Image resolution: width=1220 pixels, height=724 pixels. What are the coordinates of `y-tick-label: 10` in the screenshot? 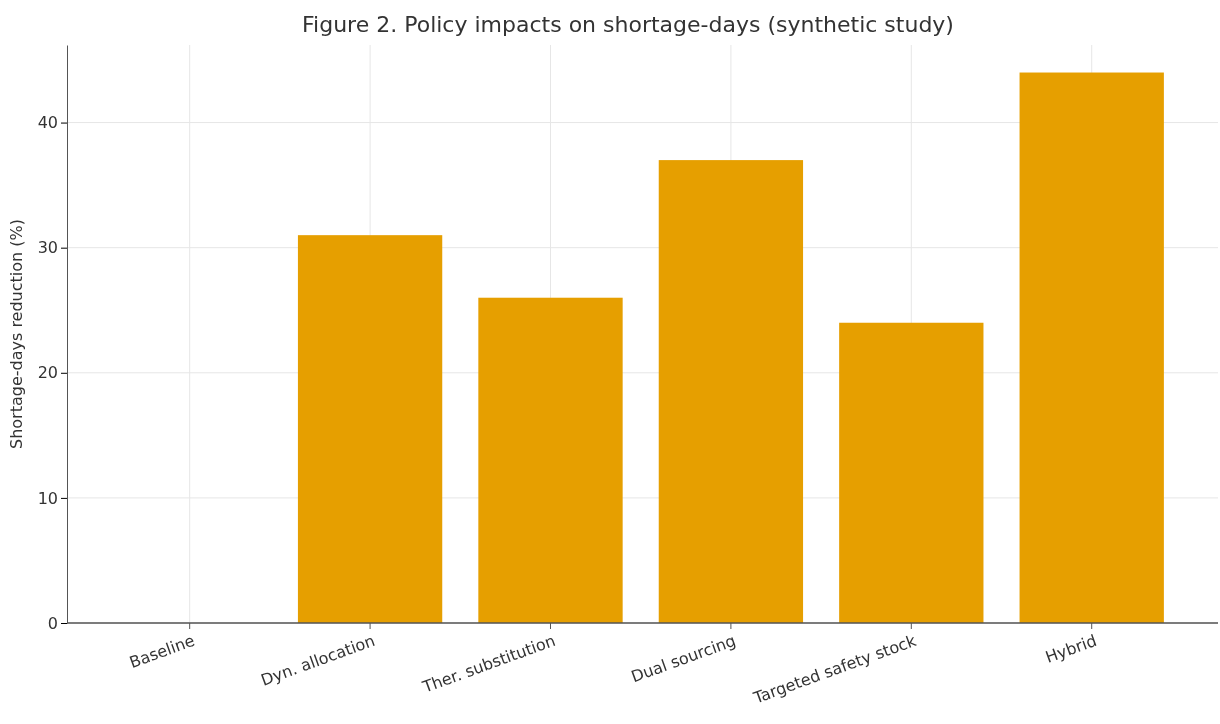 It's located at (47, 498).